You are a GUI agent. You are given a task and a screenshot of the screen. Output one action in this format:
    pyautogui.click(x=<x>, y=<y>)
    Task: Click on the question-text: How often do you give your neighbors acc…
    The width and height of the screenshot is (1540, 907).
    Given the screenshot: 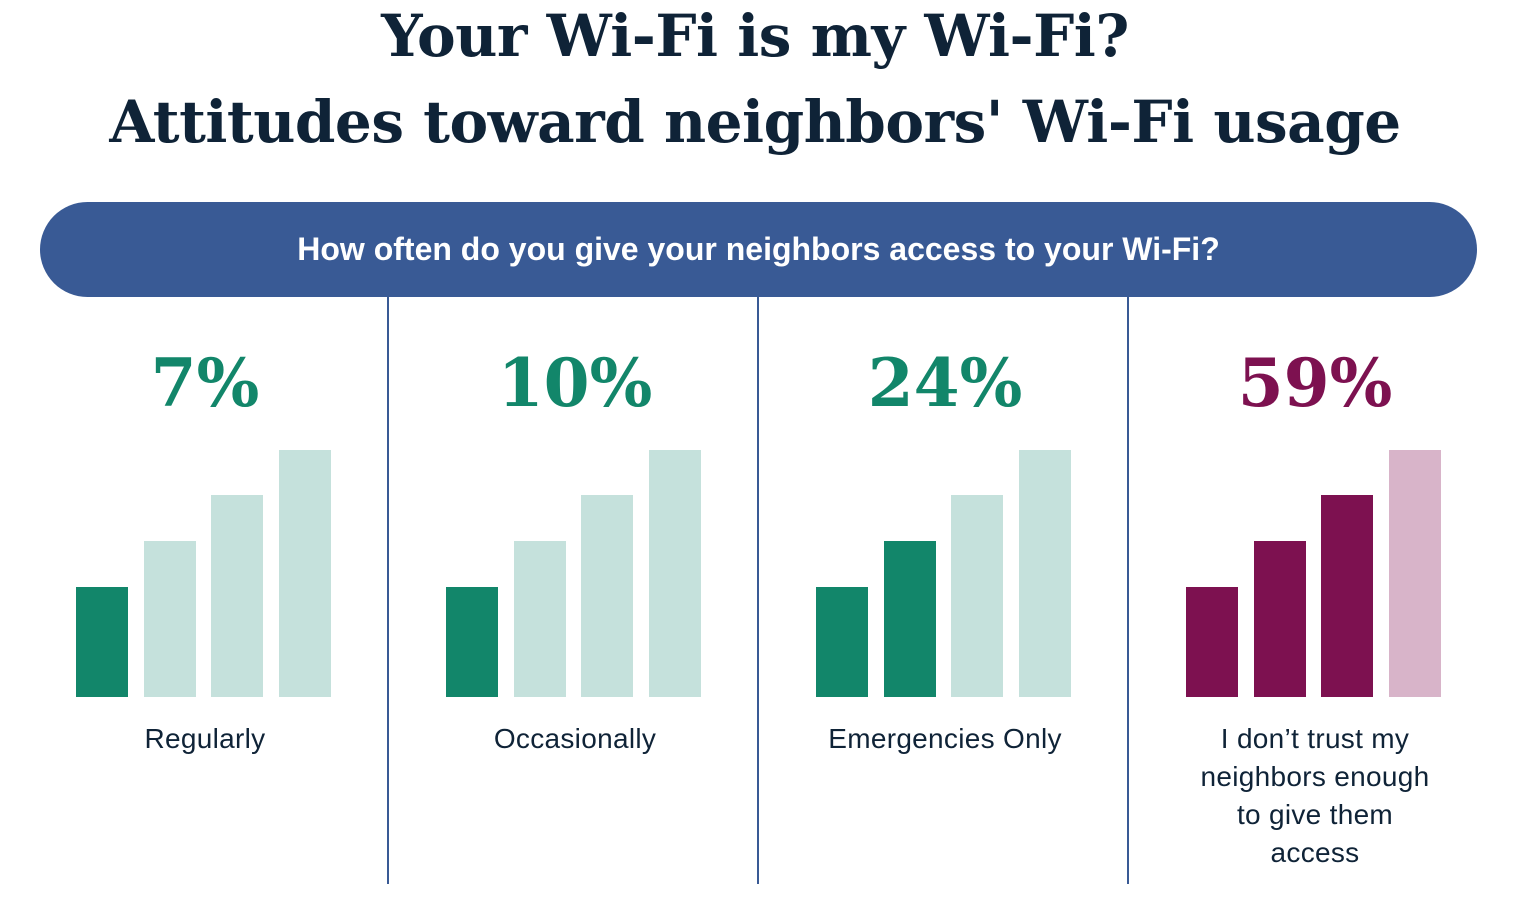 What is the action you would take?
    pyautogui.click(x=758, y=249)
    